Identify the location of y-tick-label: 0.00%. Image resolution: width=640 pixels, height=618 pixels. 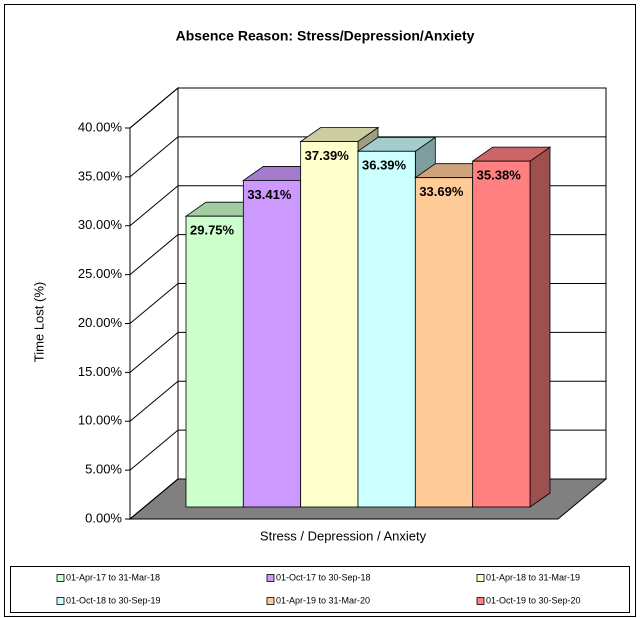
(103, 517).